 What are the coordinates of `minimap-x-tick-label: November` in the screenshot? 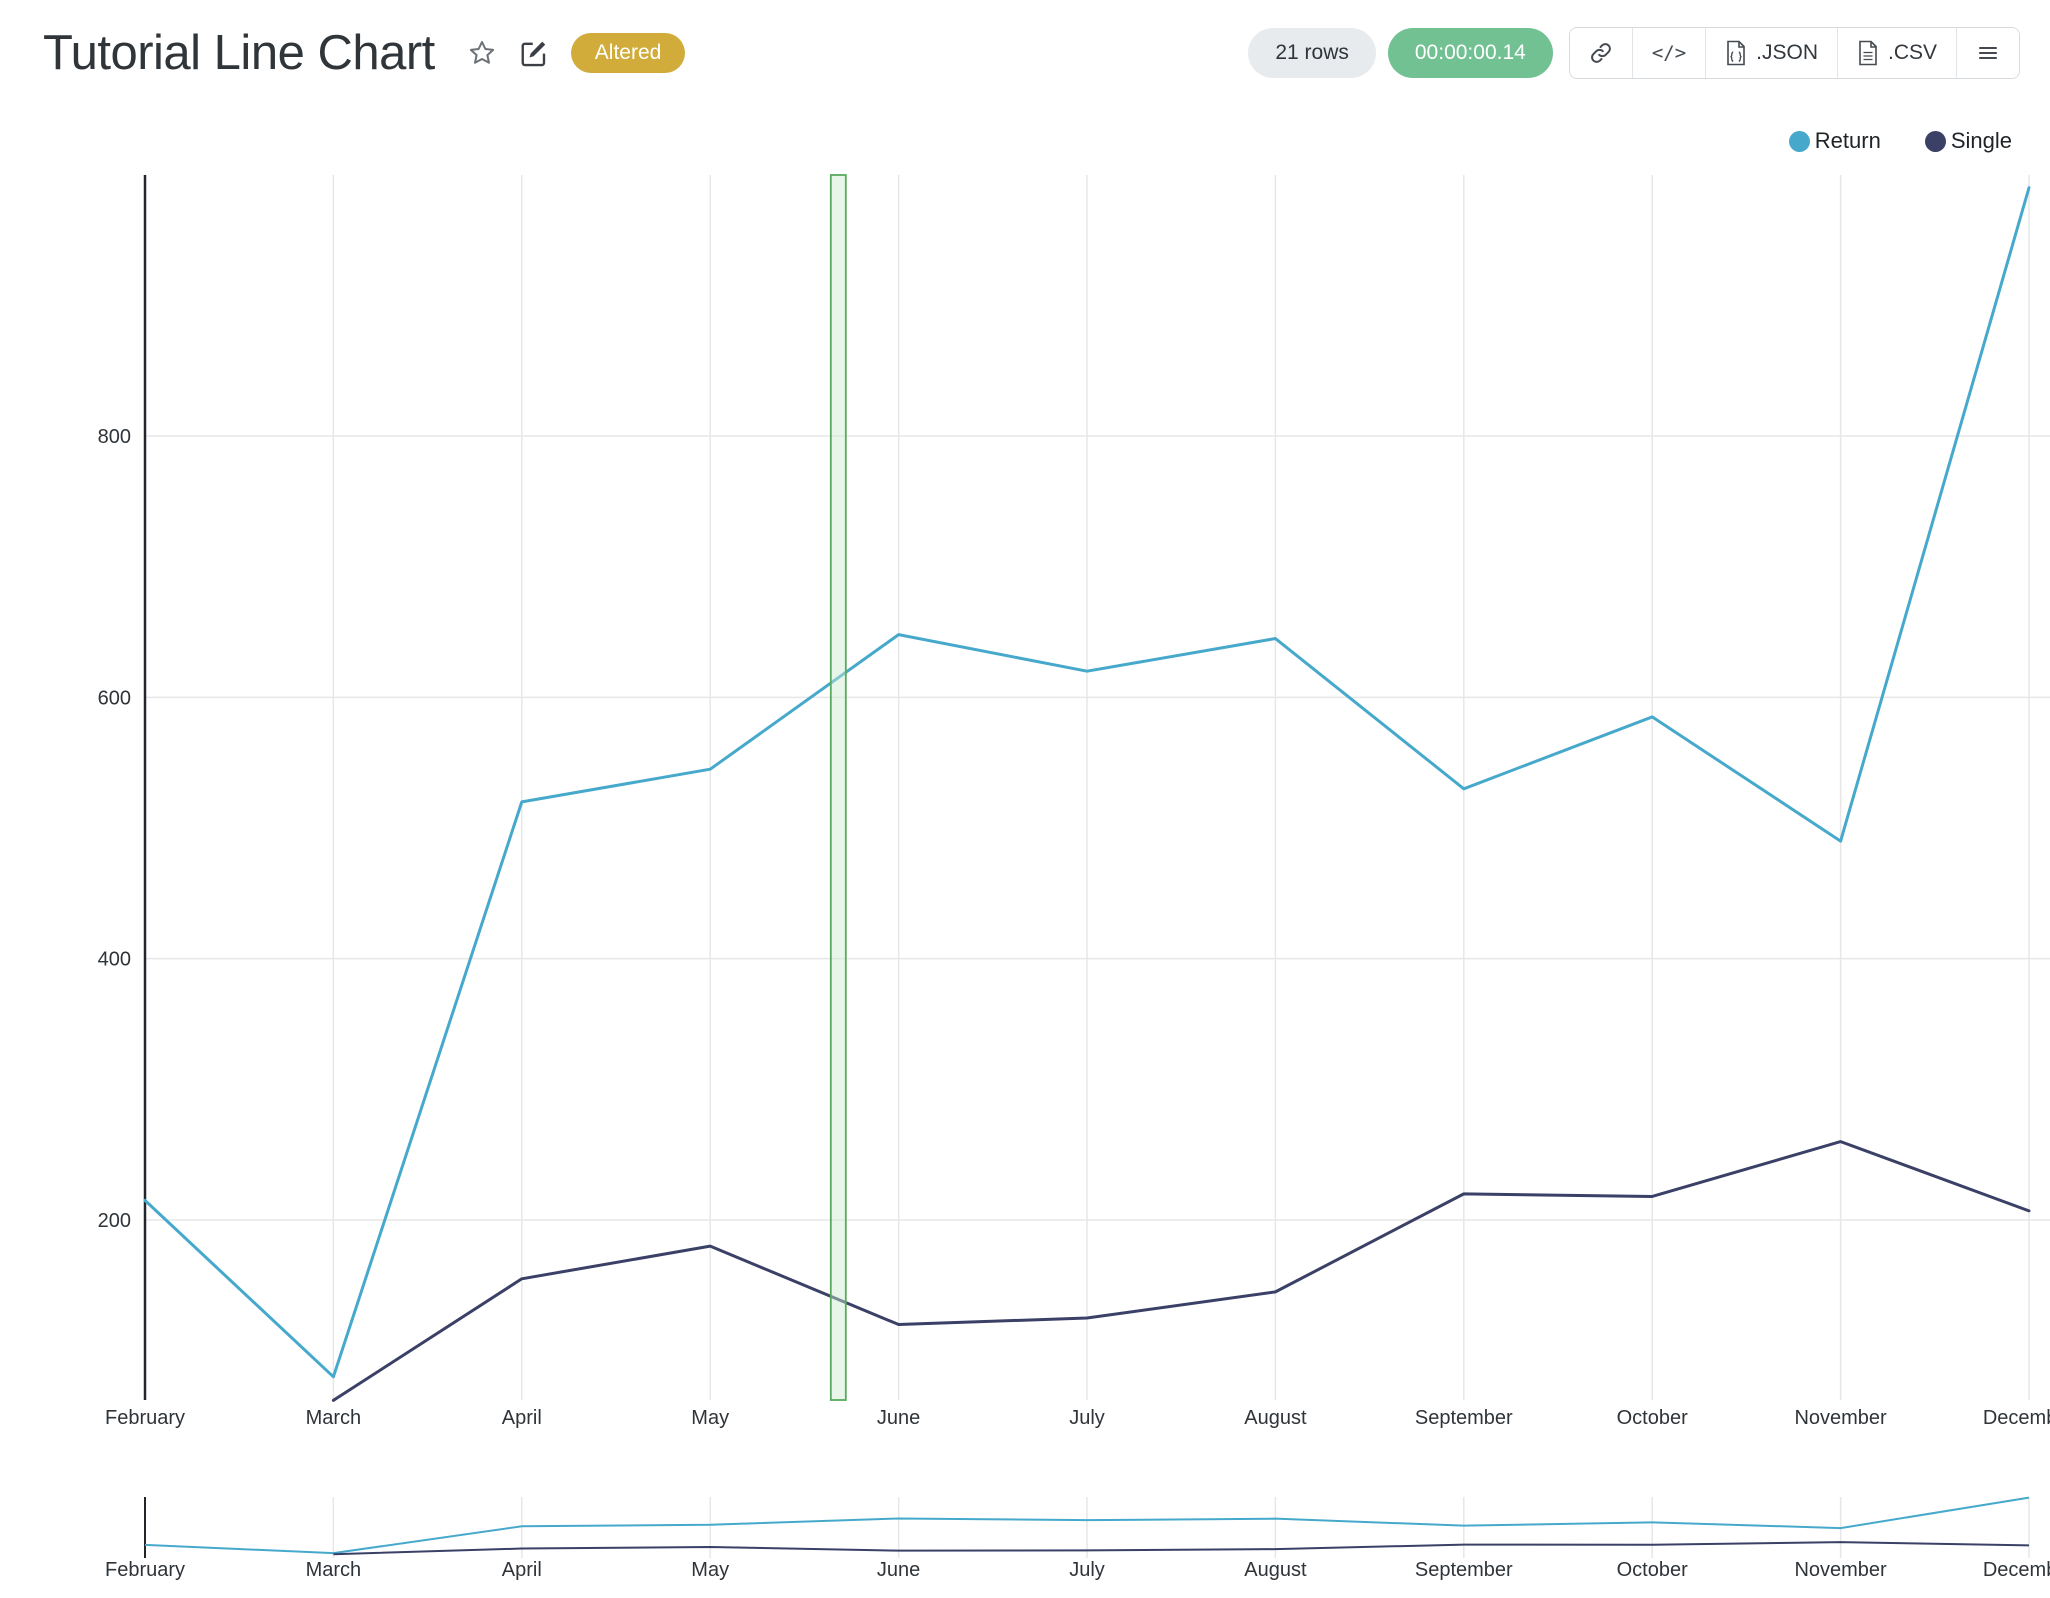 It's located at (1840, 1570).